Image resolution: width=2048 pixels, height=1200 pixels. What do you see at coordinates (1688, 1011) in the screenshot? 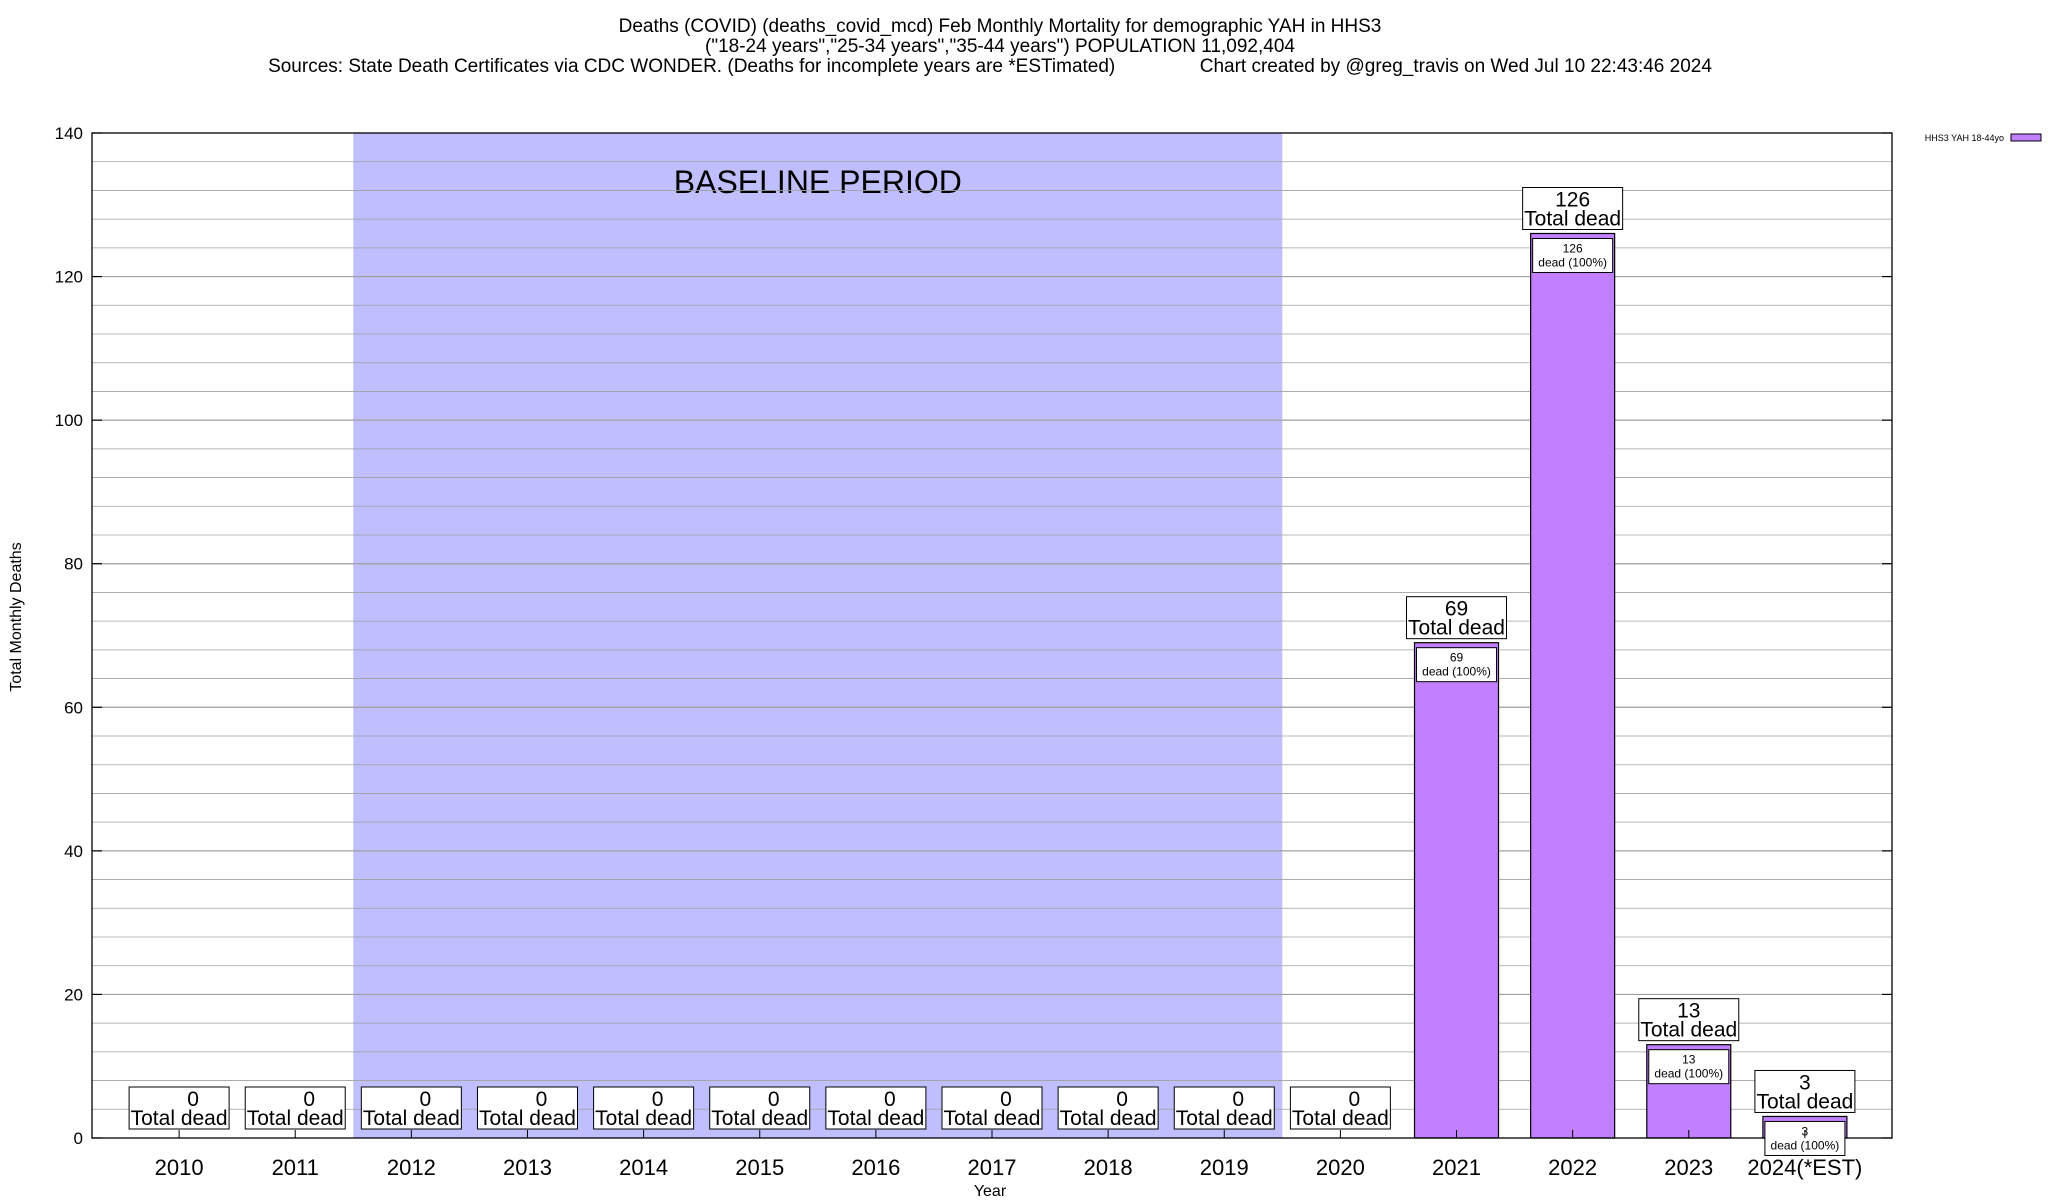
I see `total-value-label: 13` at bounding box center [1688, 1011].